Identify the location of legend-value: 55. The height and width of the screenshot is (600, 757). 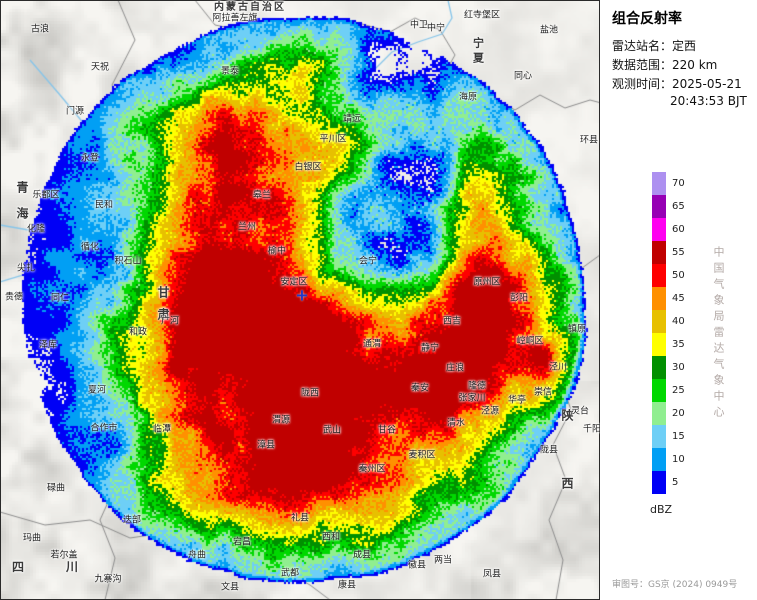
(678, 252).